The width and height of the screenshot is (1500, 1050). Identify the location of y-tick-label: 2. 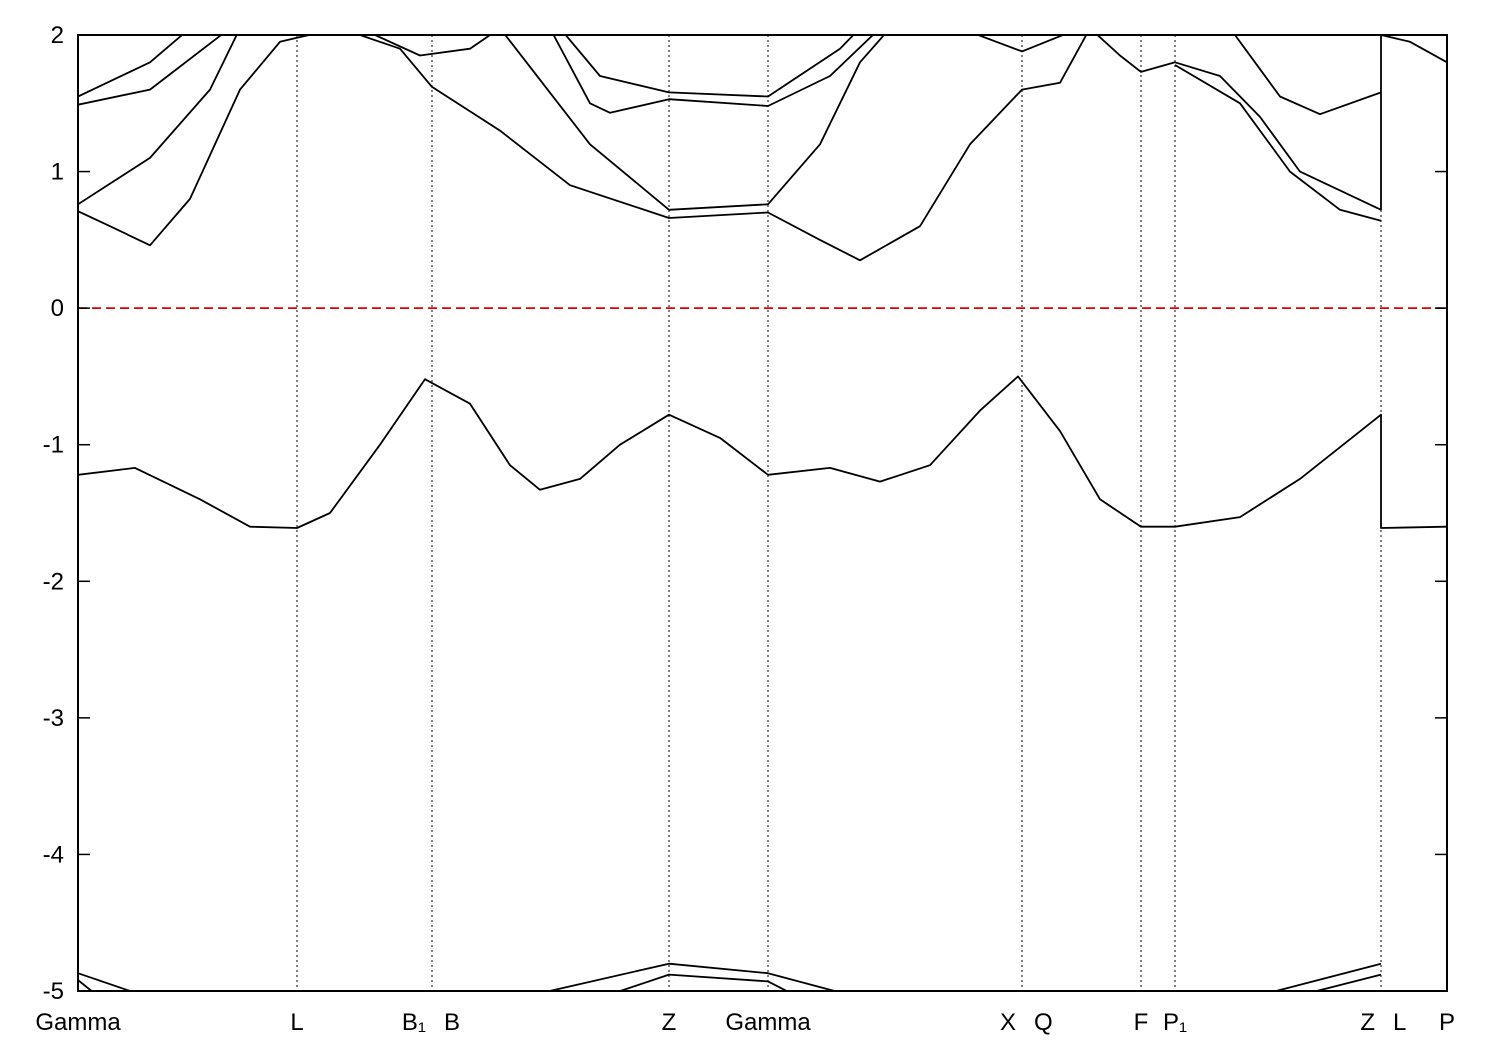
(57, 35).